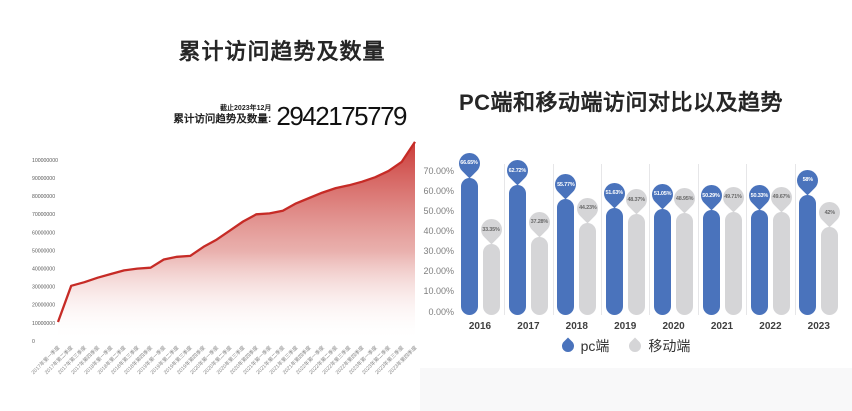 Image resolution: width=852 pixels, height=411 pixels. I want to click on y-axis-tick-label: 60.00%, so click(438, 190).